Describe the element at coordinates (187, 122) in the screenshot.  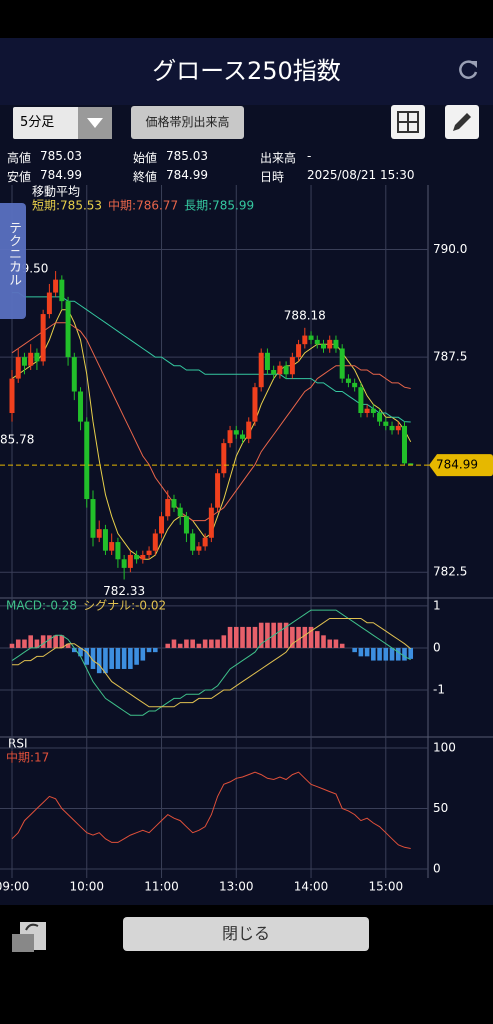
I see `volume-profile-button: 価格帯別出来高` at that location.